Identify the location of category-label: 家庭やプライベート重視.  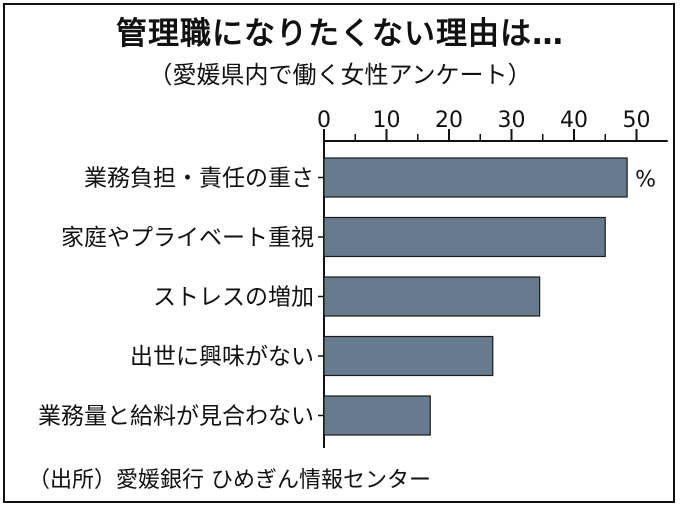
(187, 238).